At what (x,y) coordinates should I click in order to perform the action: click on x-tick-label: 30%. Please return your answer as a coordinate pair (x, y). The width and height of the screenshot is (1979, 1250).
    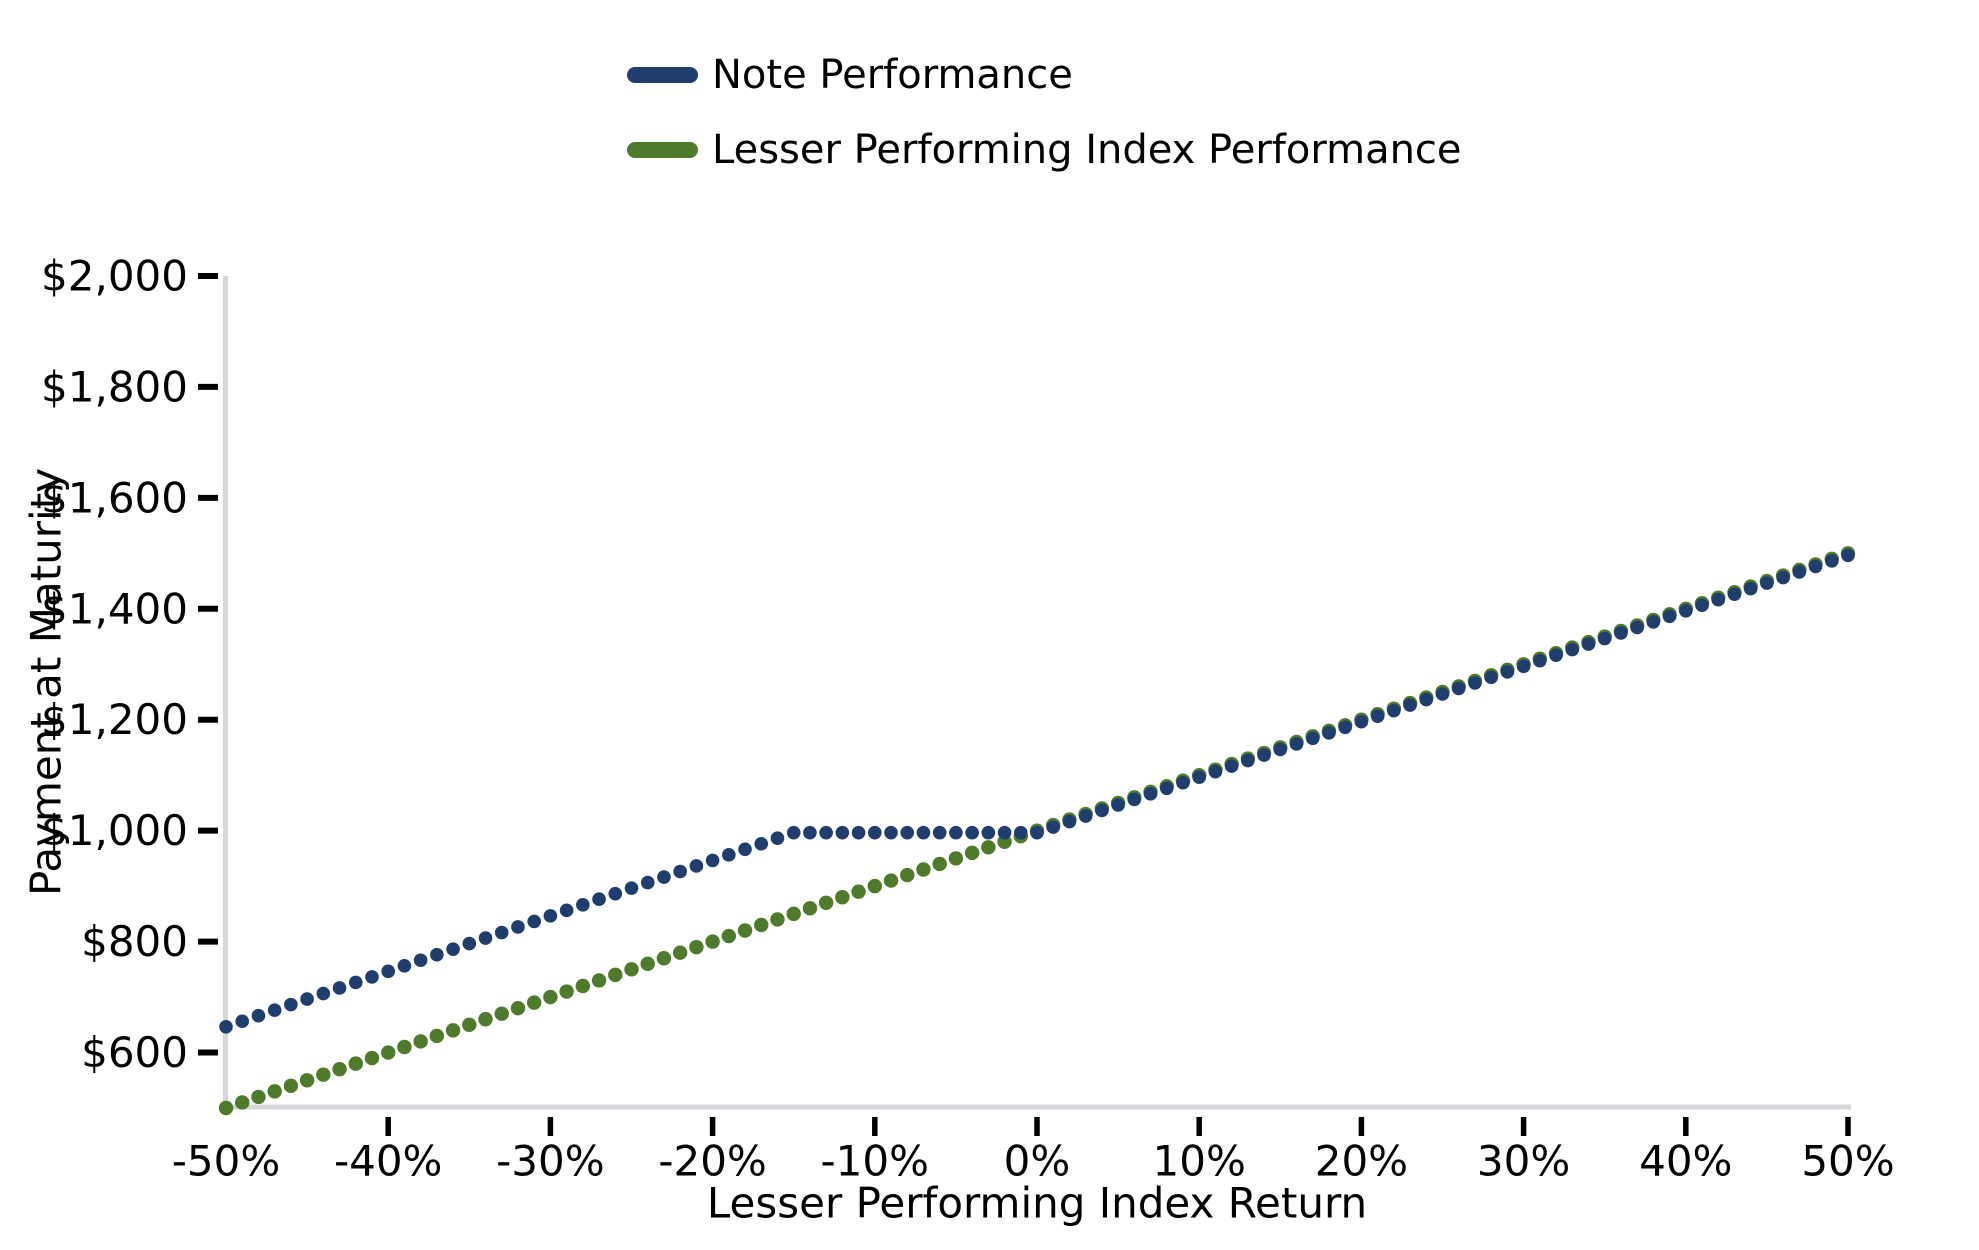
    Looking at the image, I should click on (1523, 1161).